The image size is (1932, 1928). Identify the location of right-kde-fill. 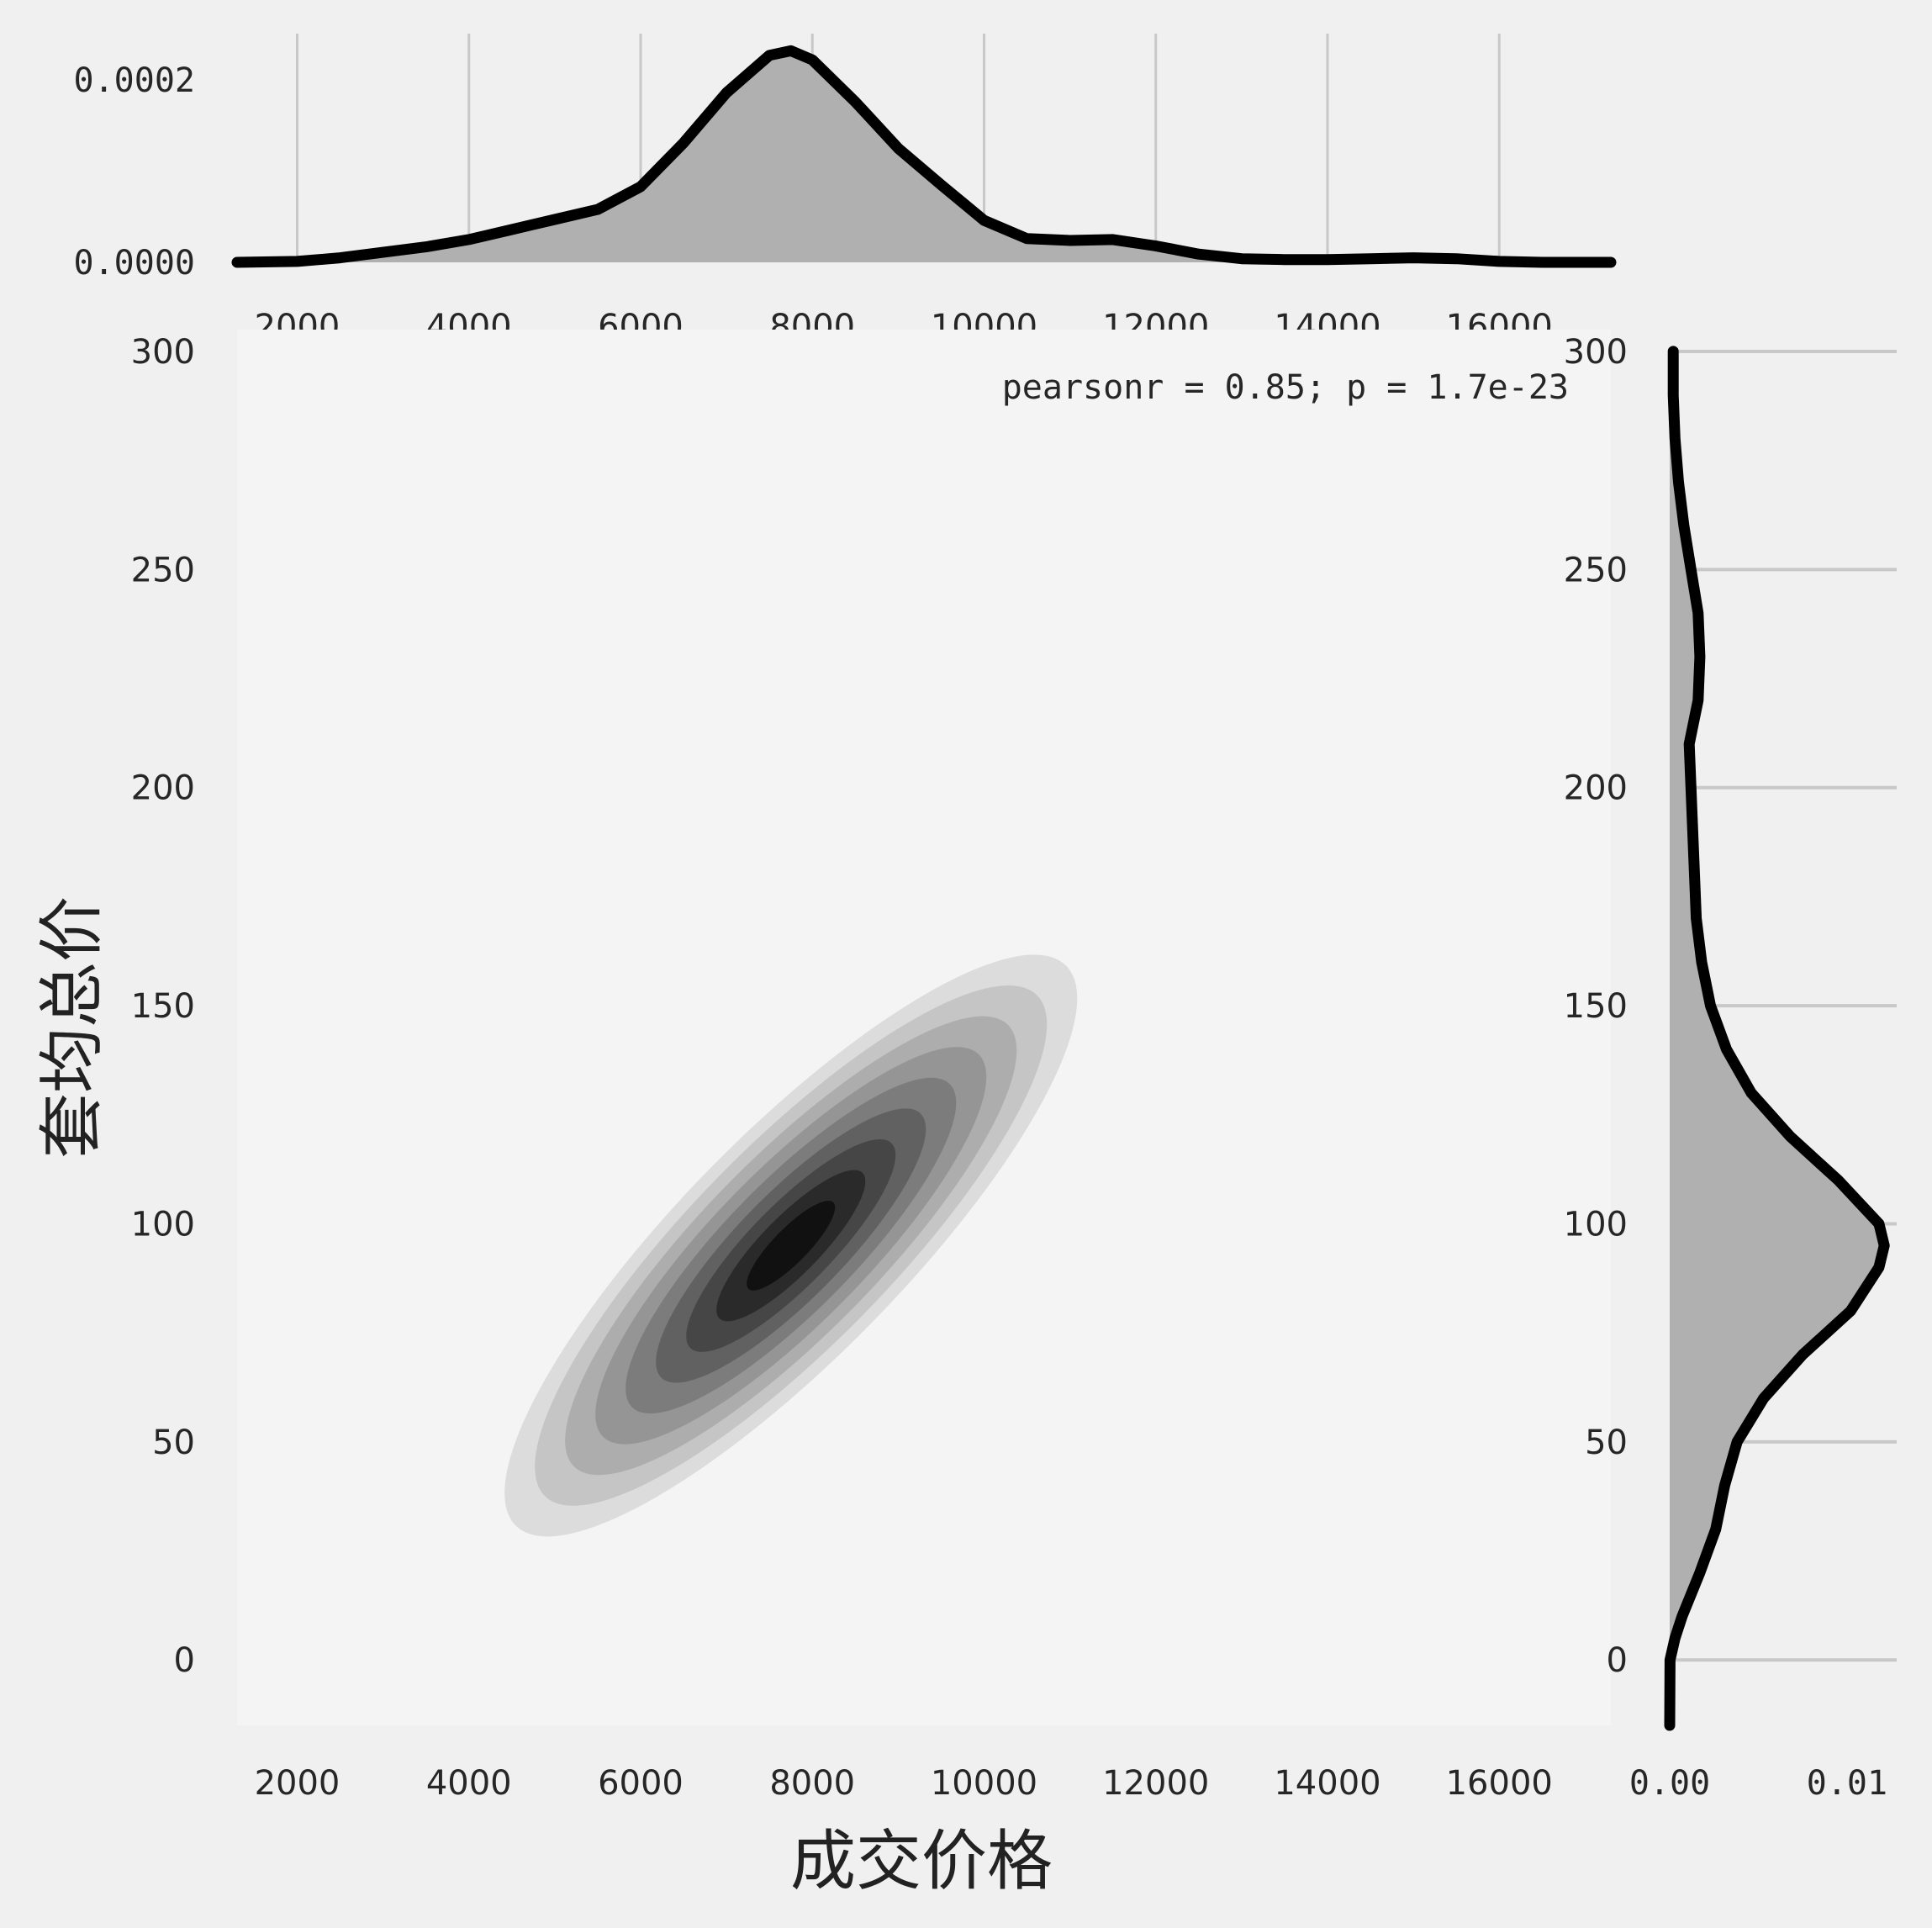
(1778, 1038).